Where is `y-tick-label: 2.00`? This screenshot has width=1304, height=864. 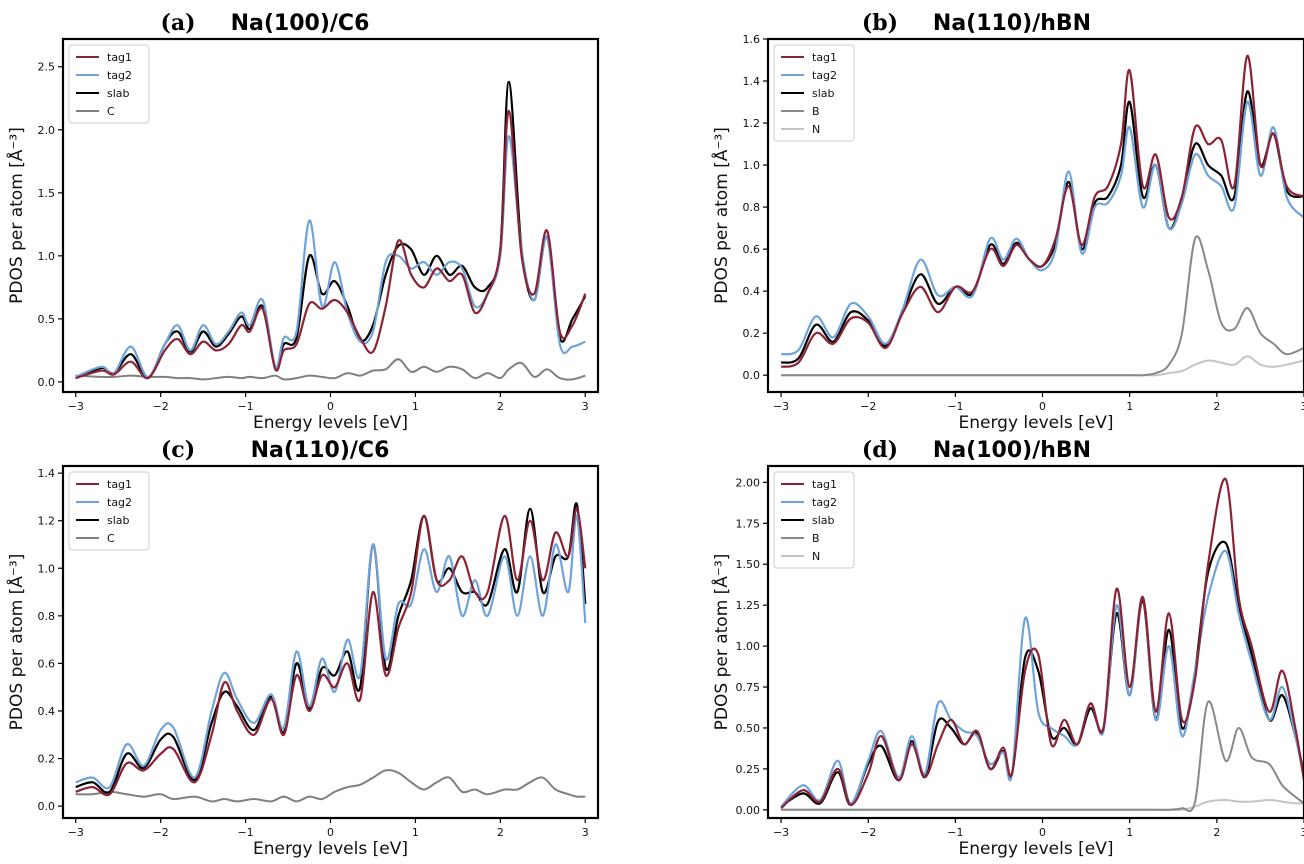
y-tick-label: 2.00 is located at coordinates (748, 482).